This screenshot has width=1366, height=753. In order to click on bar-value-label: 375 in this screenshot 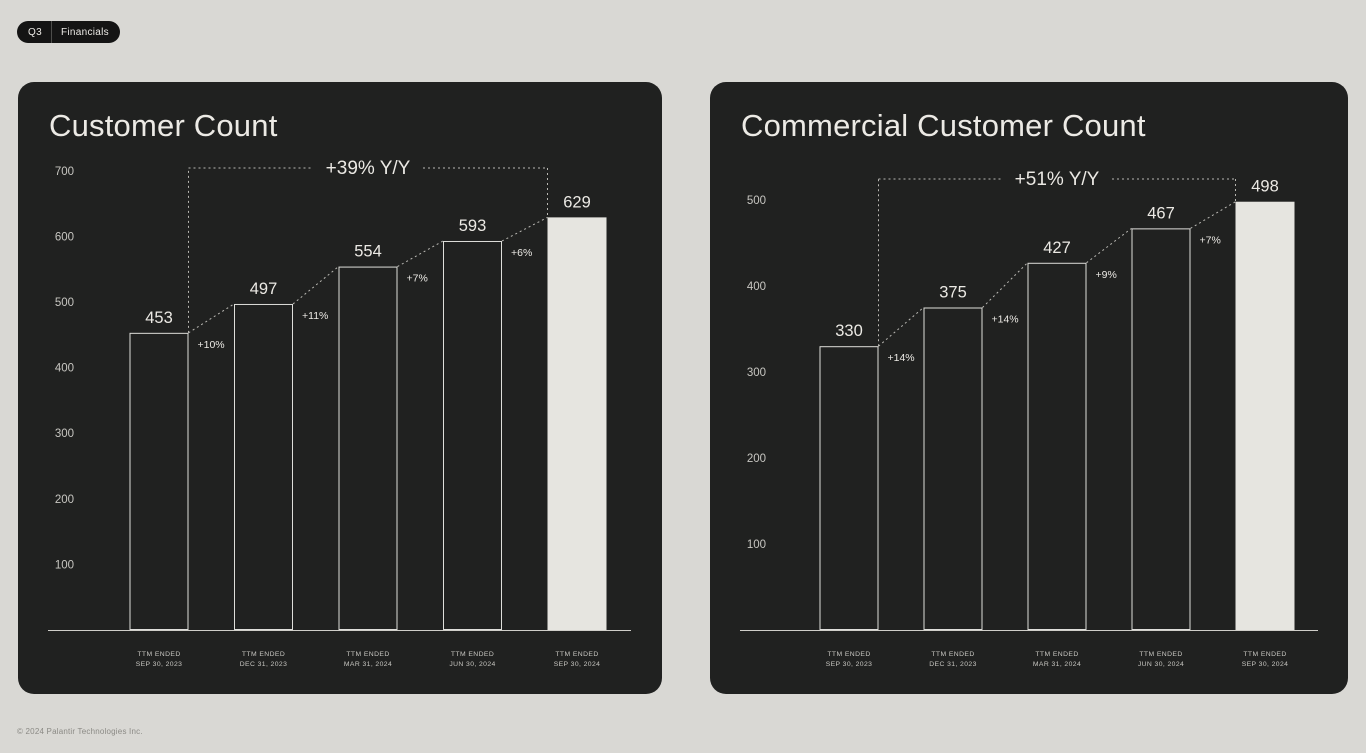, I will do `click(953, 293)`.